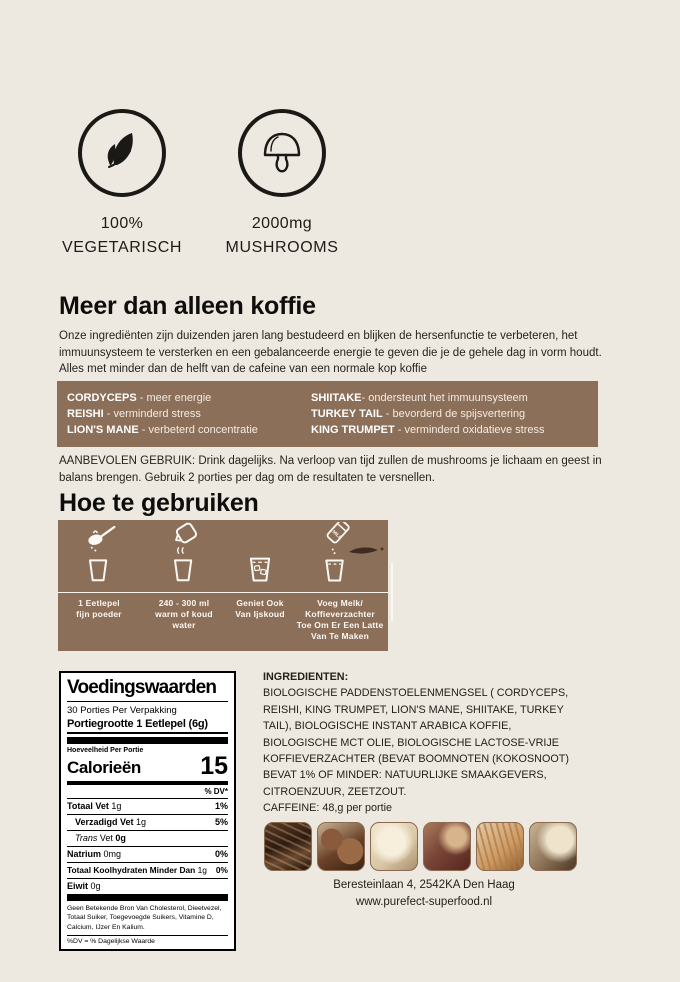  Describe the element at coordinates (424, 901) in the screenshot. I see `website-link: www.purefect-superfood.nl` at that location.